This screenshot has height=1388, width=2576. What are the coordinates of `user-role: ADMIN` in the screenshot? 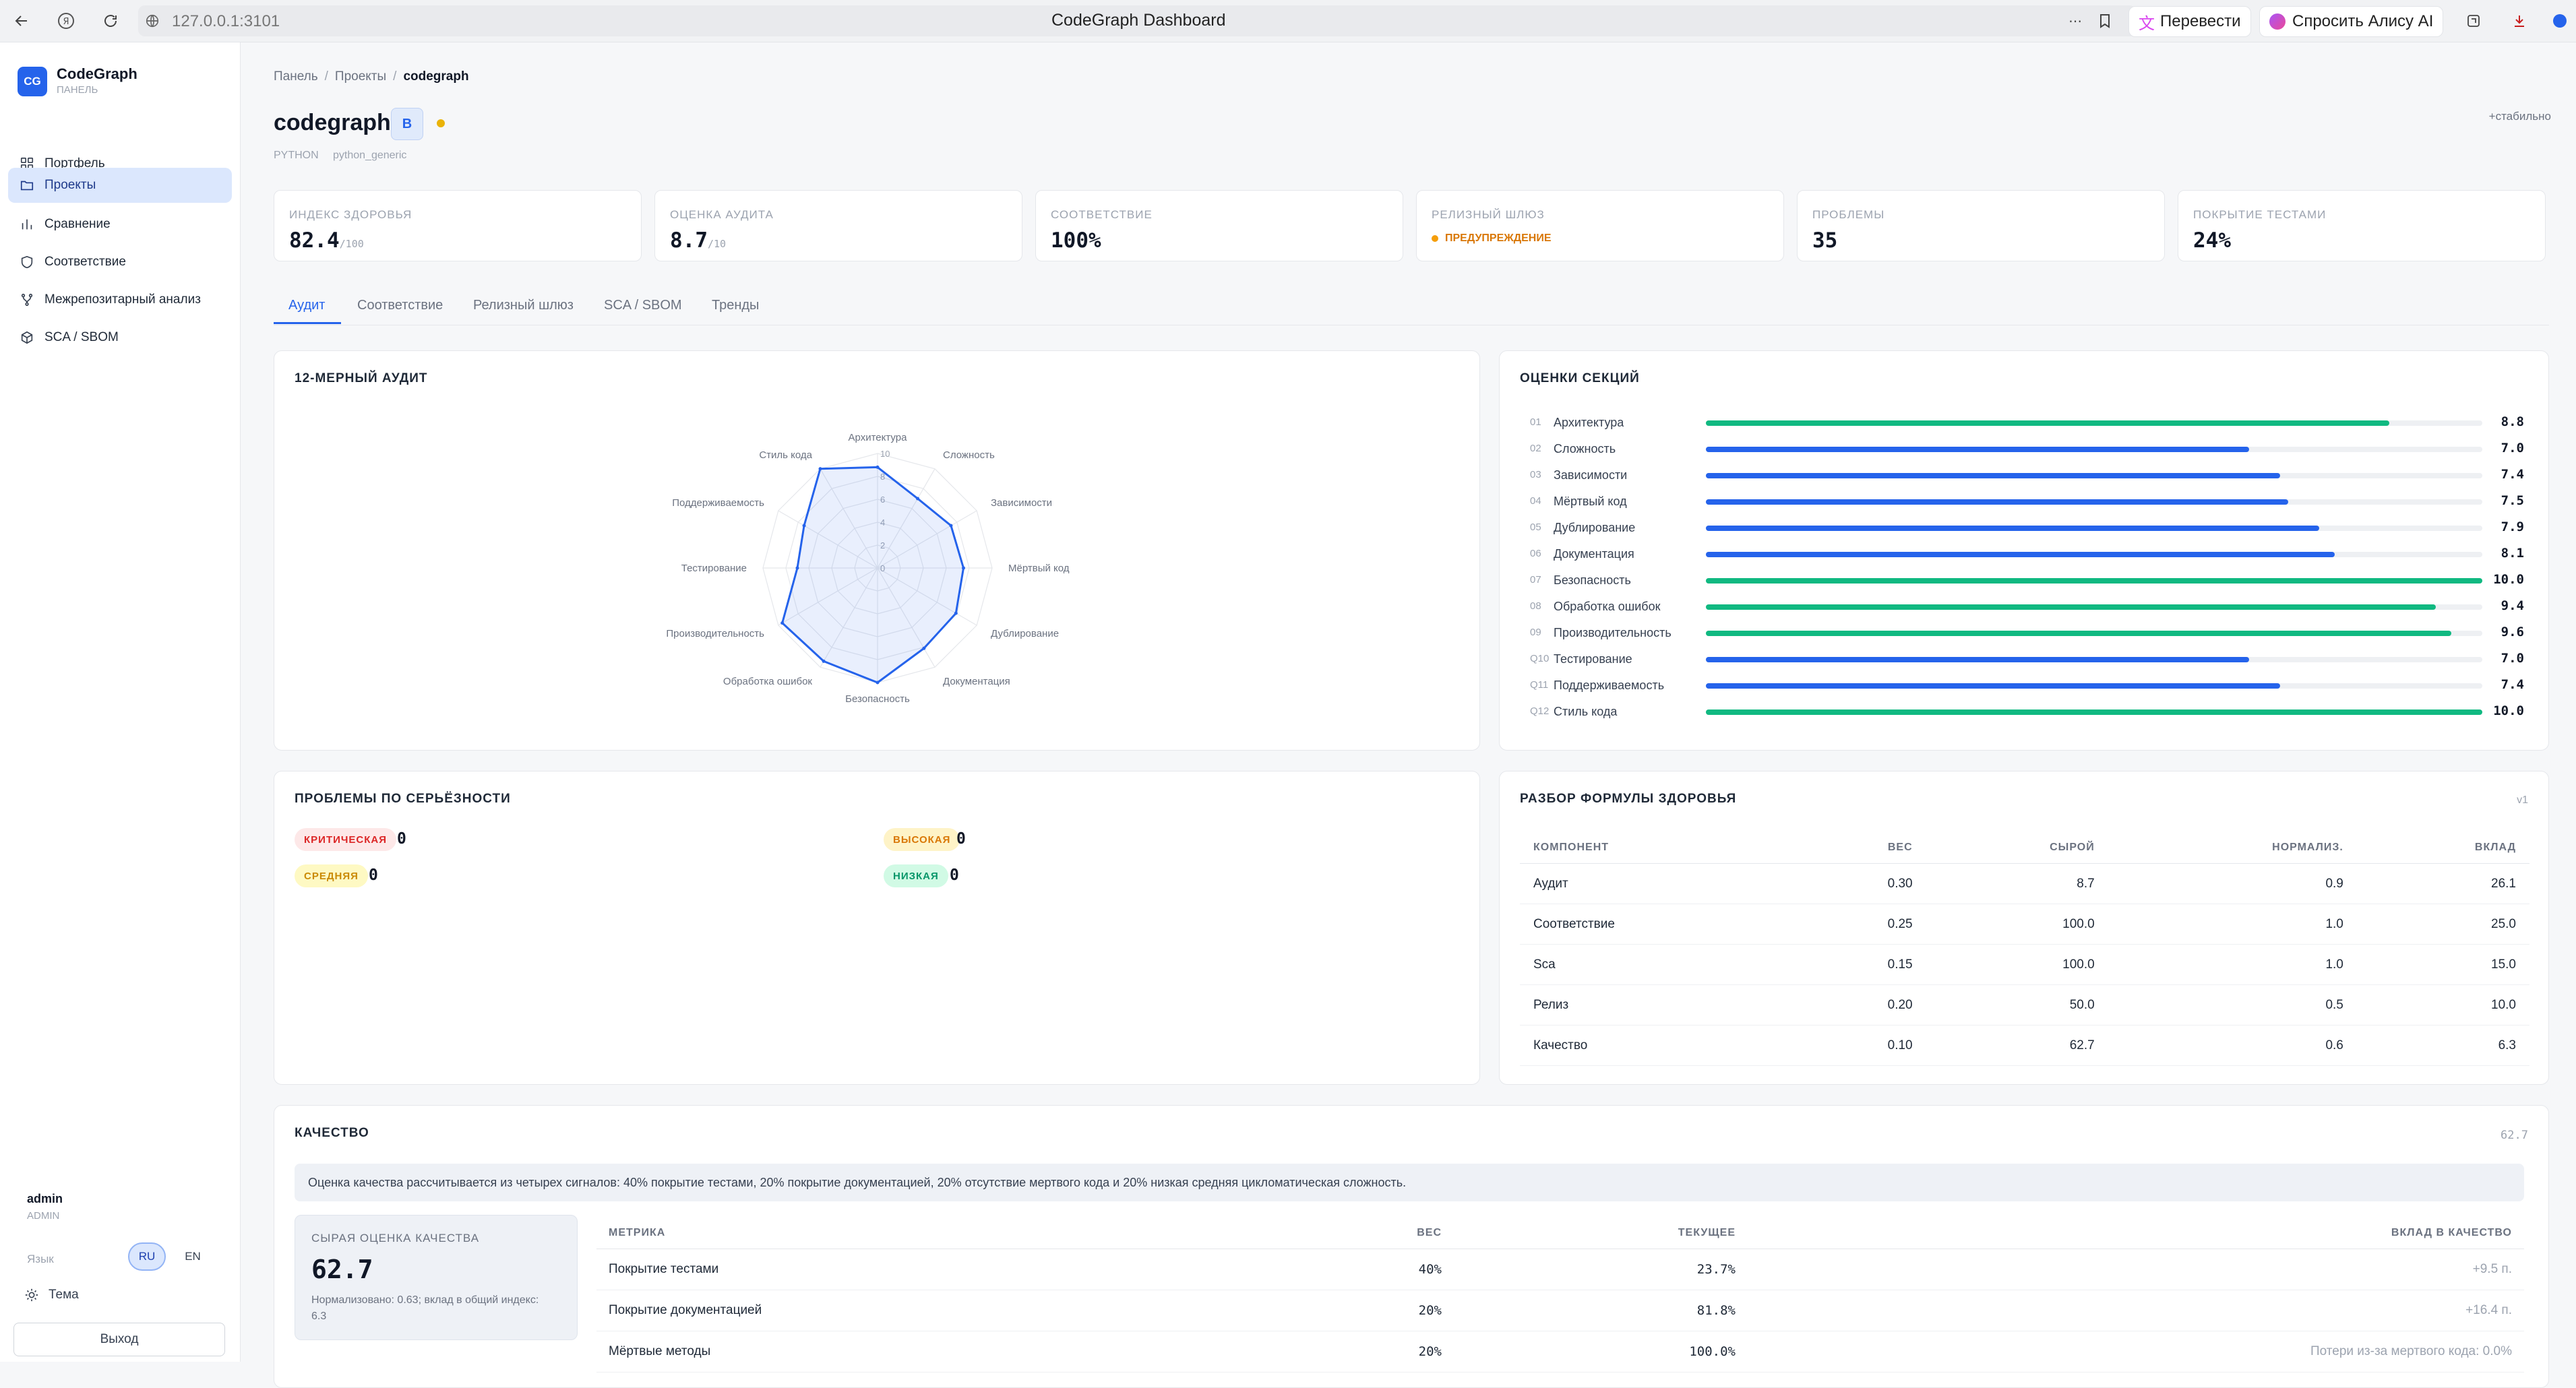 It's located at (44, 1216).